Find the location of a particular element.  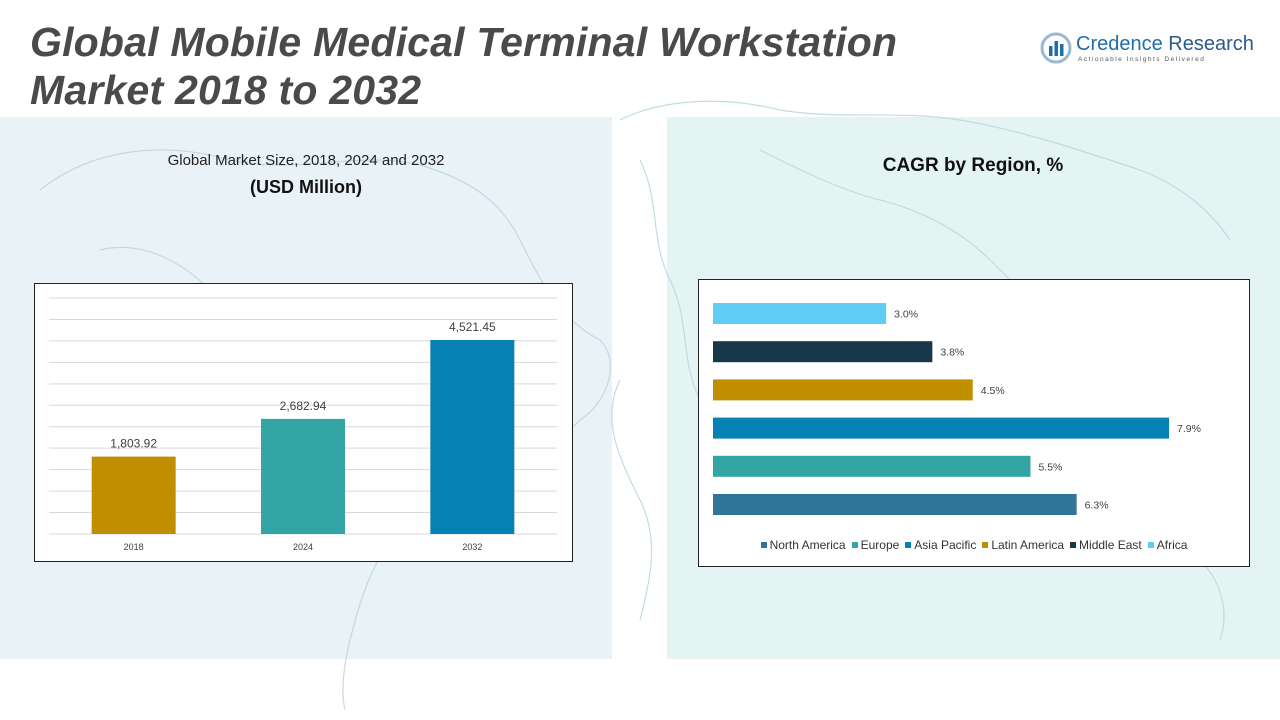

legend-item: Asia Pacific is located at coordinates (940, 545).